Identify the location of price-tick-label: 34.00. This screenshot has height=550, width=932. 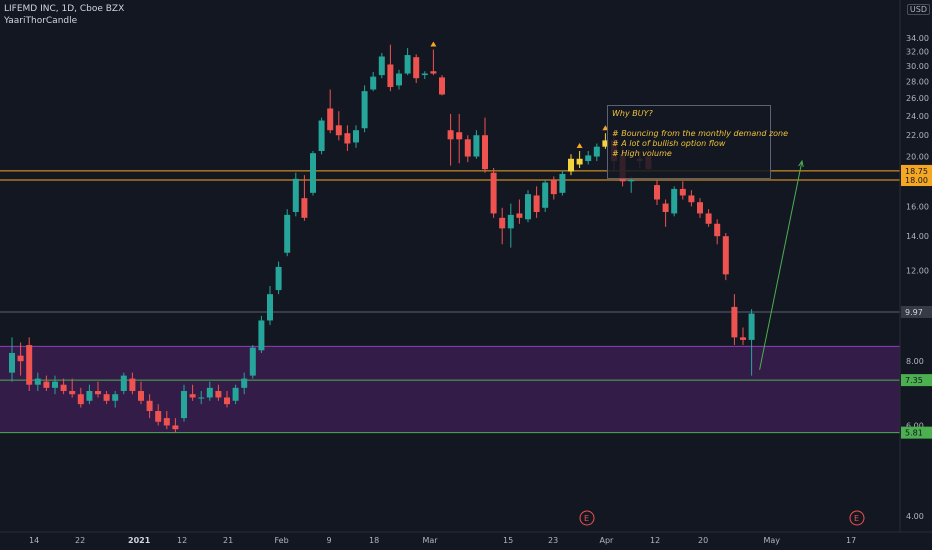
(917, 38).